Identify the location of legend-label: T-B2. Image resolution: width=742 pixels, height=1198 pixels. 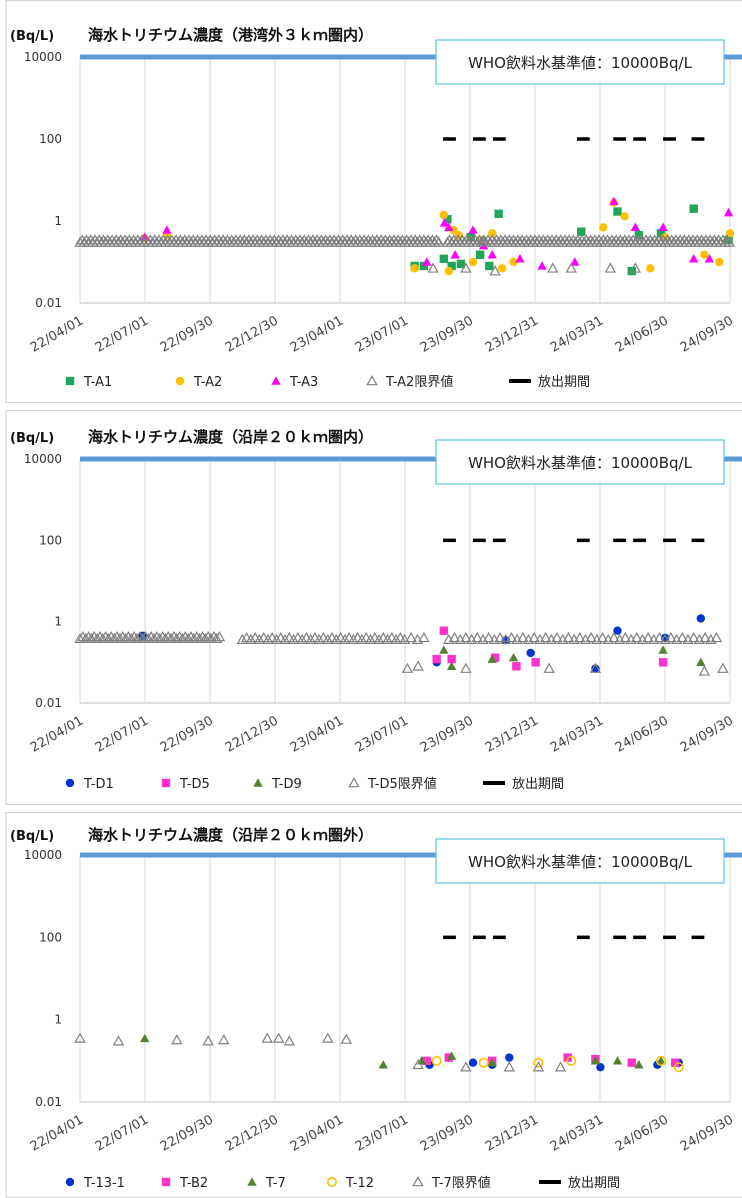
(193, 1183).